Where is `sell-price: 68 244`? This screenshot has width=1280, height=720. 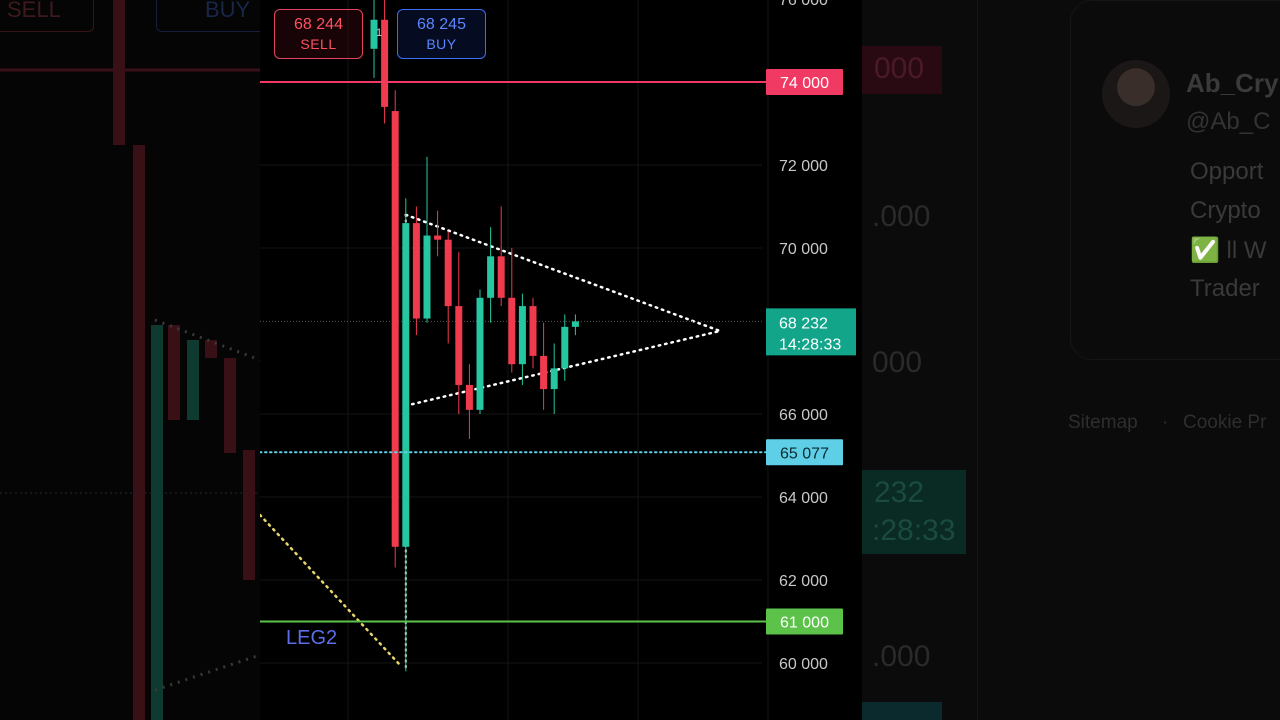 sell-price: 68 244 is located at coordinates (318, 24).